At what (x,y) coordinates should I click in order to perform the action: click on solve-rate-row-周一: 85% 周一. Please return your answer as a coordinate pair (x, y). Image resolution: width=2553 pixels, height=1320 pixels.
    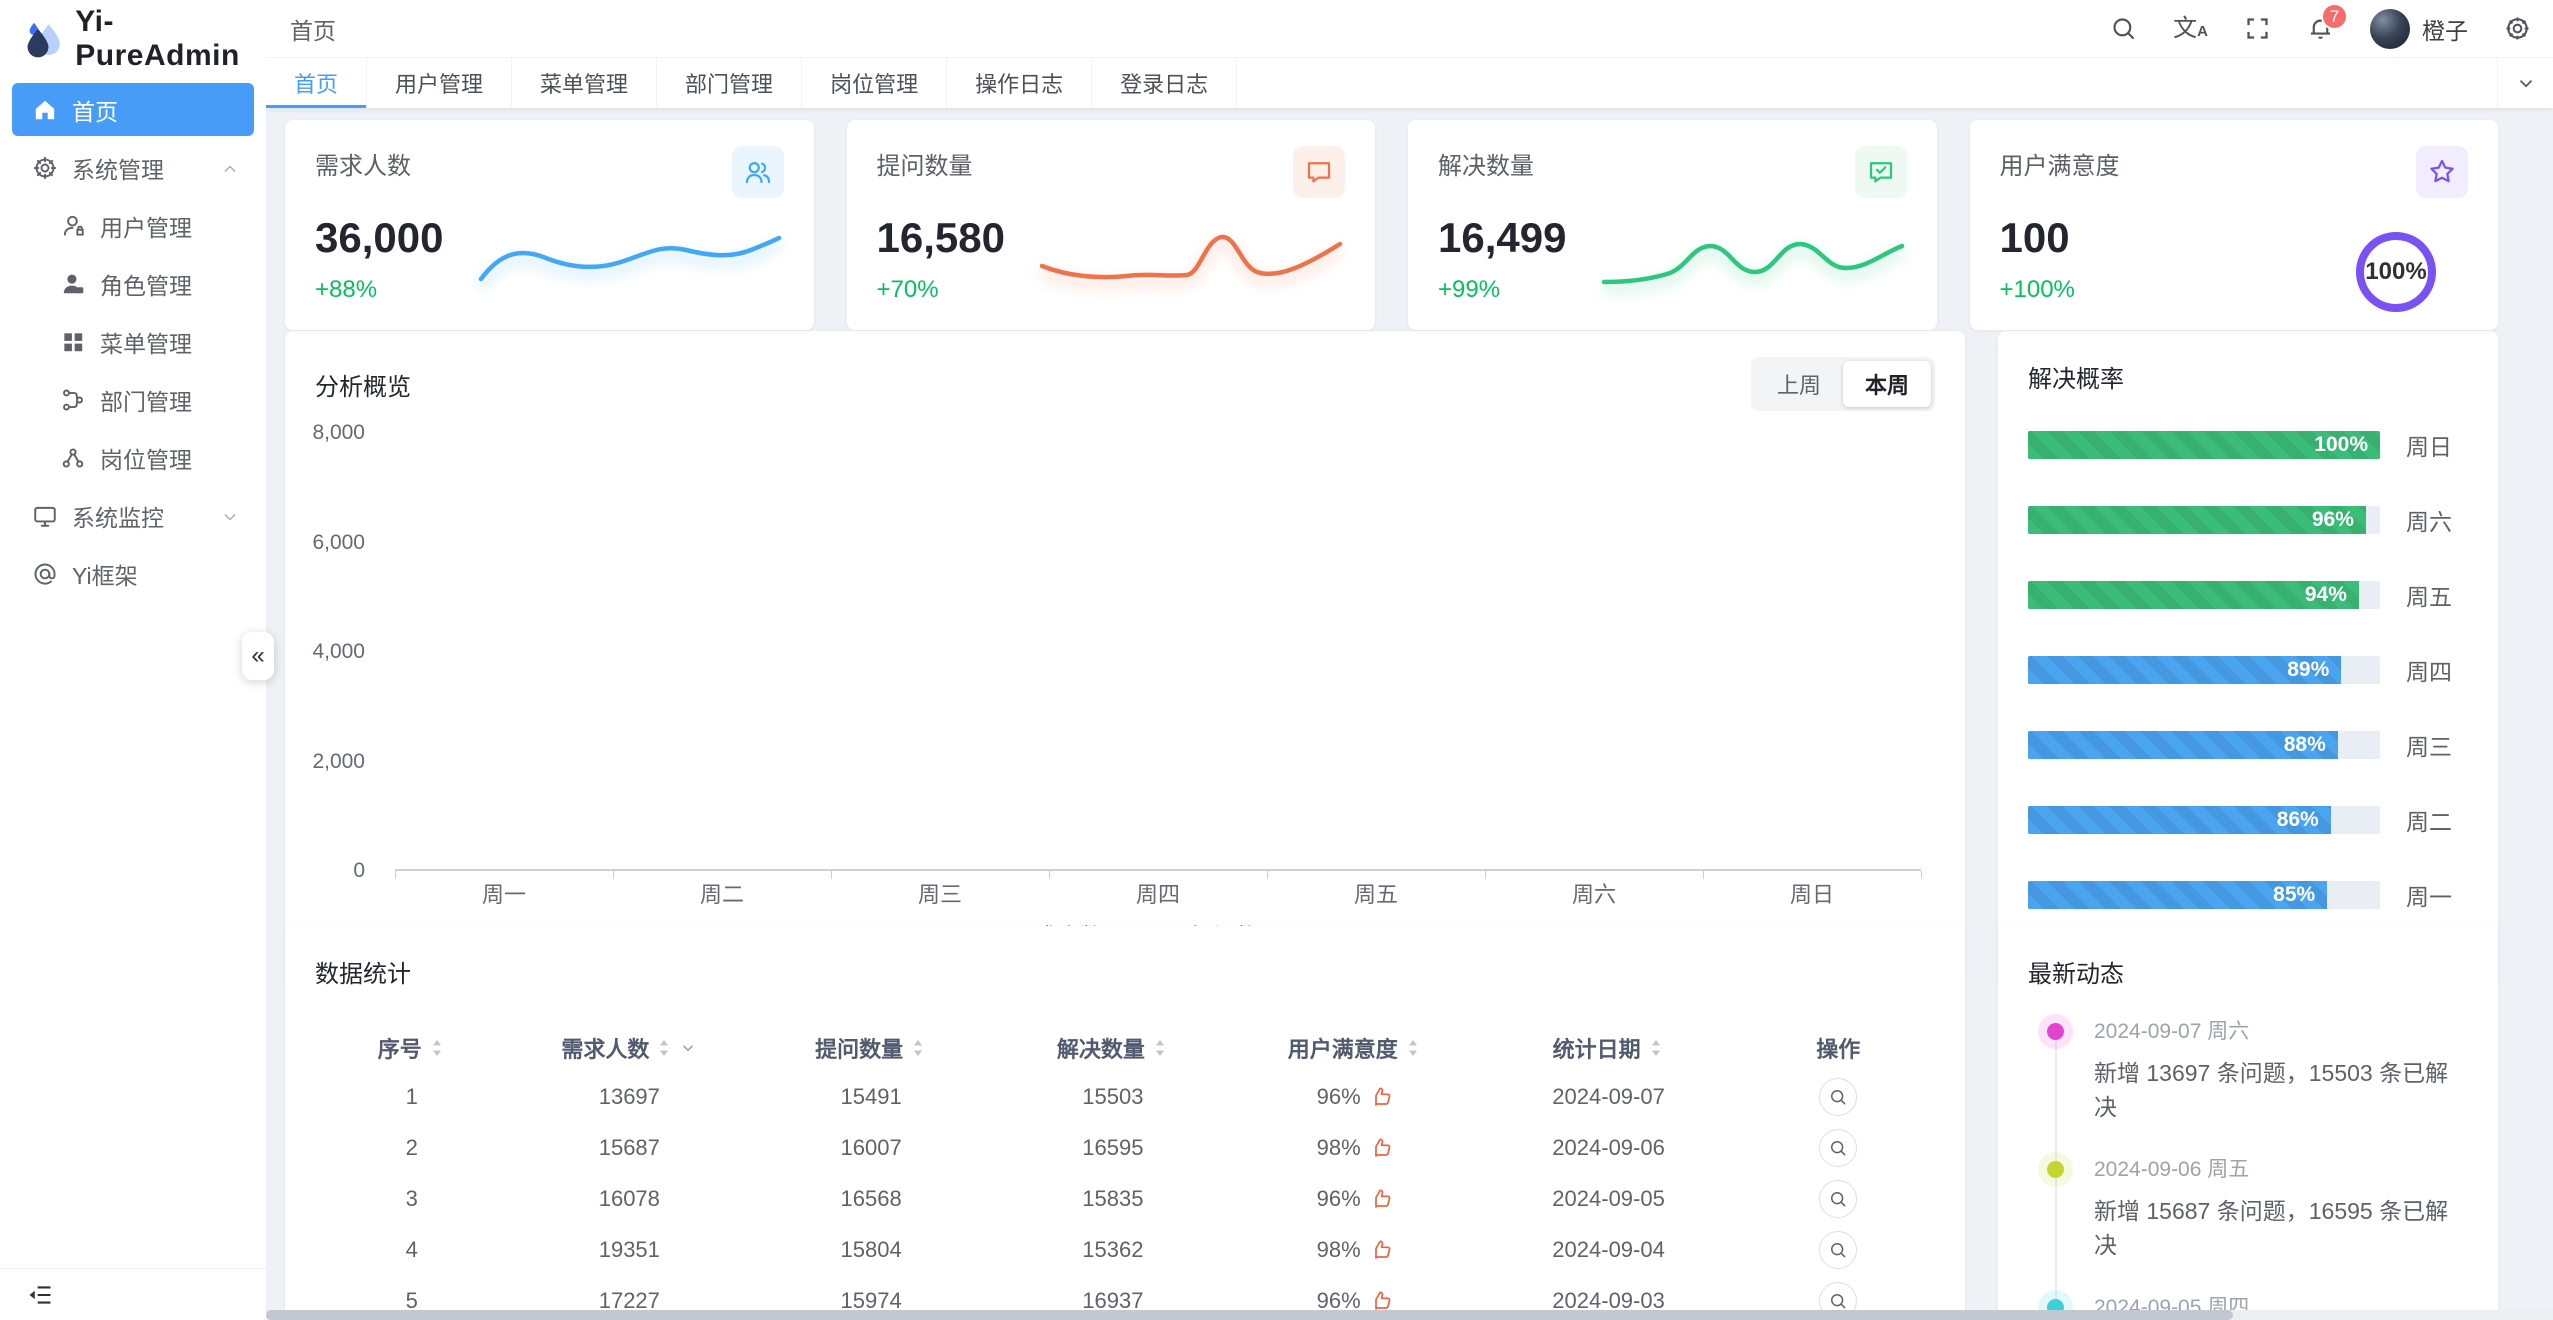
    Looking at the image, I should click on (2248, 895).